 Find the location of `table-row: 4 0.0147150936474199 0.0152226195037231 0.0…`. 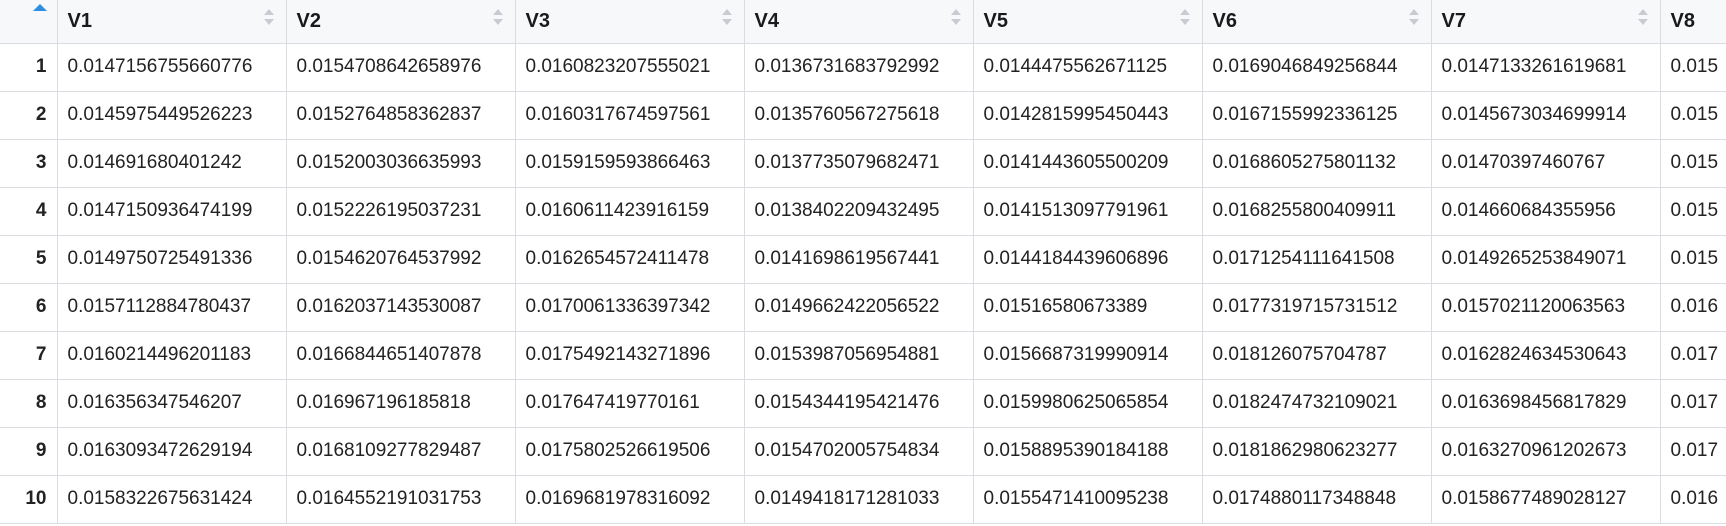

table-row: 4 0.0147150936474199 0.0152226195037231 0.0… is located at coordinates (863, 211).